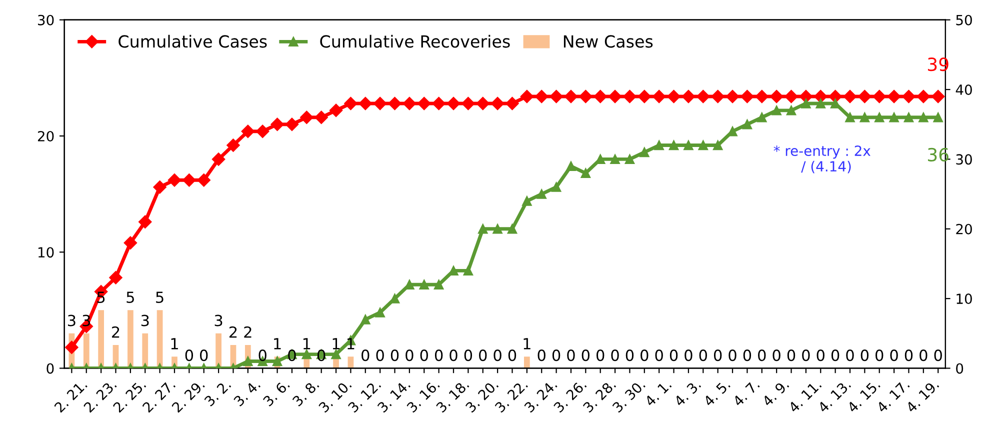 The height and width of the screenshot is (441, 990). What do you see at coordinates (922, 396) in the screenshot?
I see `x-tick-label: 4. 19.` at bounding box center [922, 396].